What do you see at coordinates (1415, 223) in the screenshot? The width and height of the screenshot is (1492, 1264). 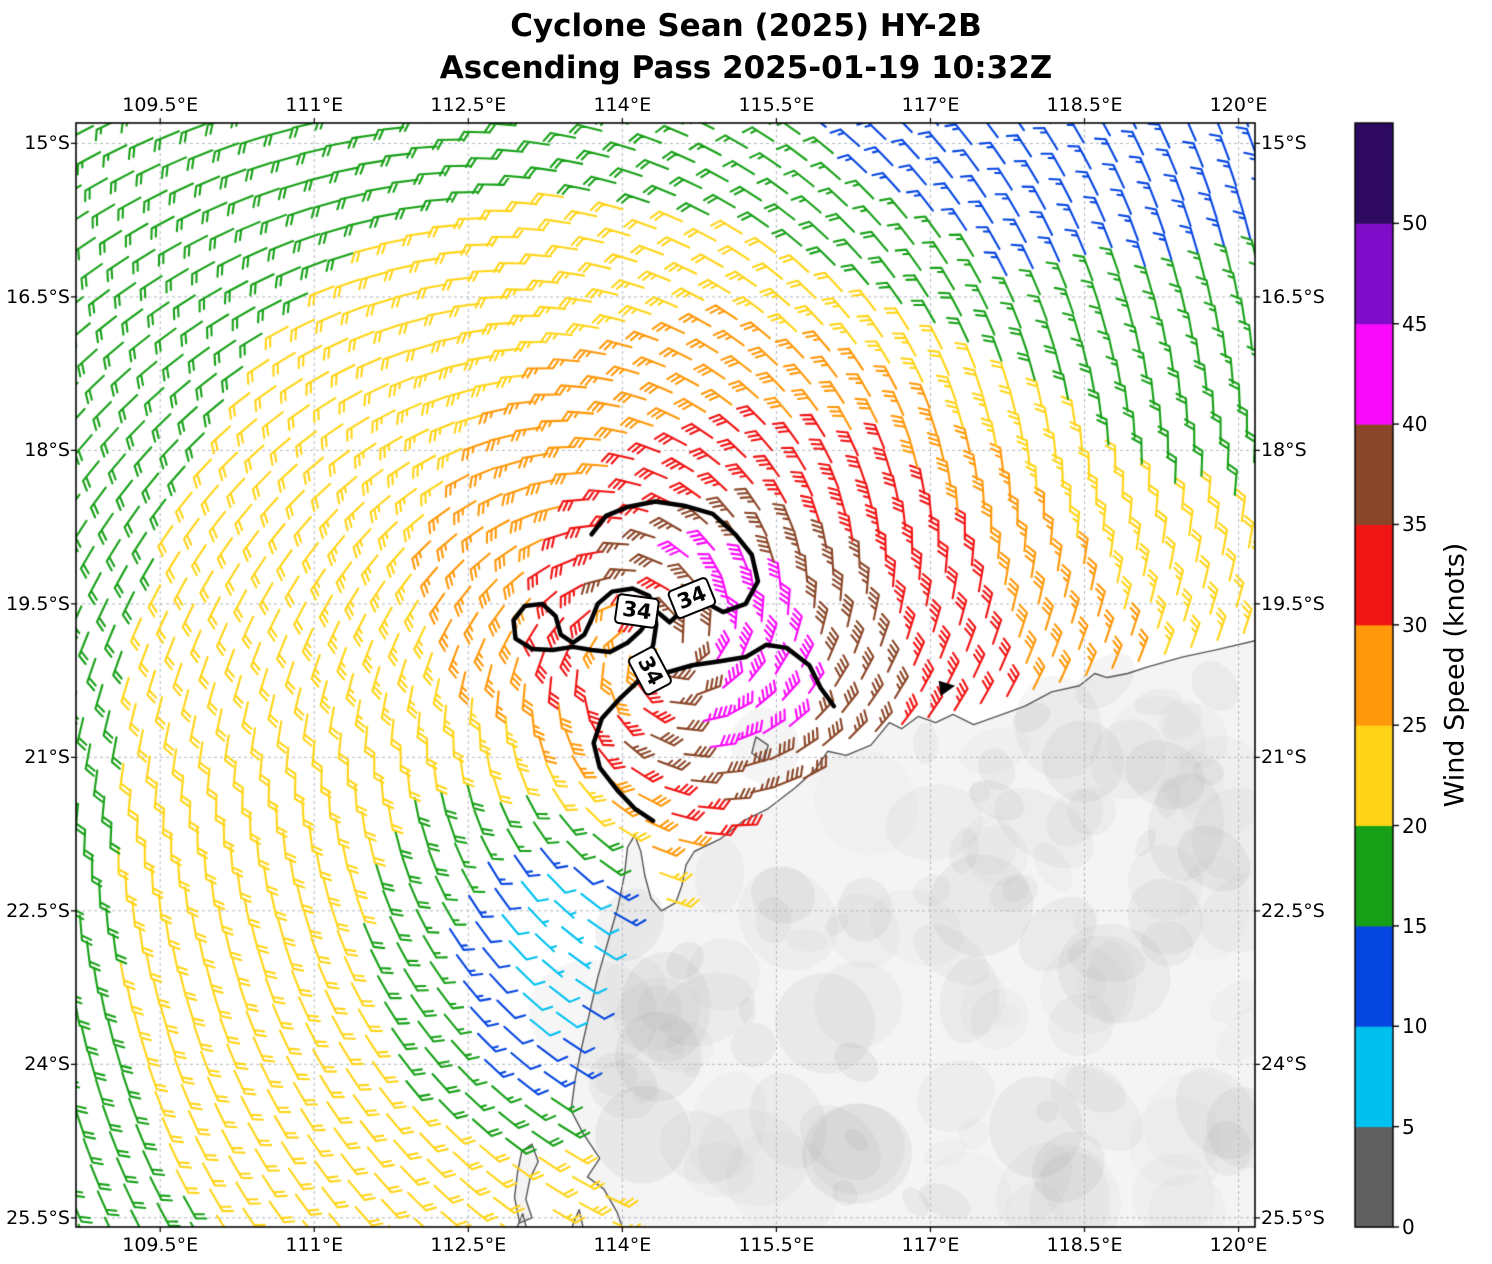 I see `colorbar-tick-label: 50` at bounding box center [1415, 223].